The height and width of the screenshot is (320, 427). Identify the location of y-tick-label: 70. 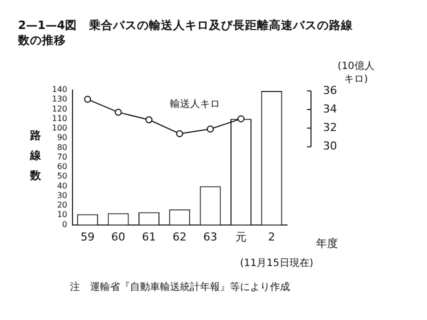
(62, 157).